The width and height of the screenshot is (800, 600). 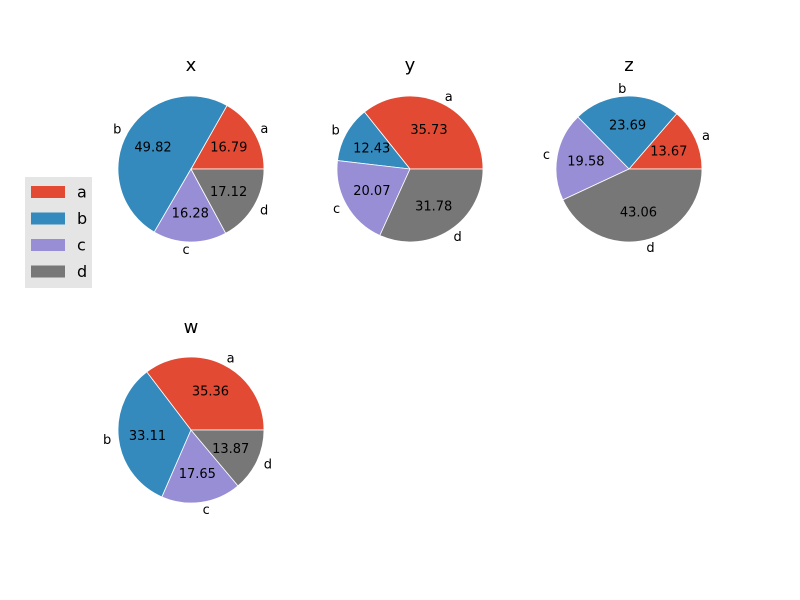 I want to click on slice-value-label: 17.12, so click(x=228, y=192).